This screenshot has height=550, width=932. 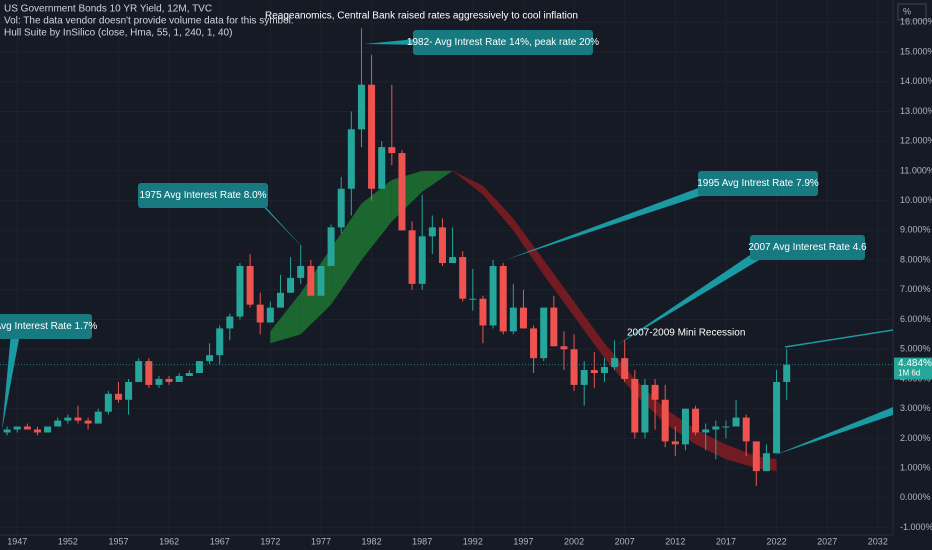 I want to click on x-tick-label: 2022, so click(x=777, y=541).